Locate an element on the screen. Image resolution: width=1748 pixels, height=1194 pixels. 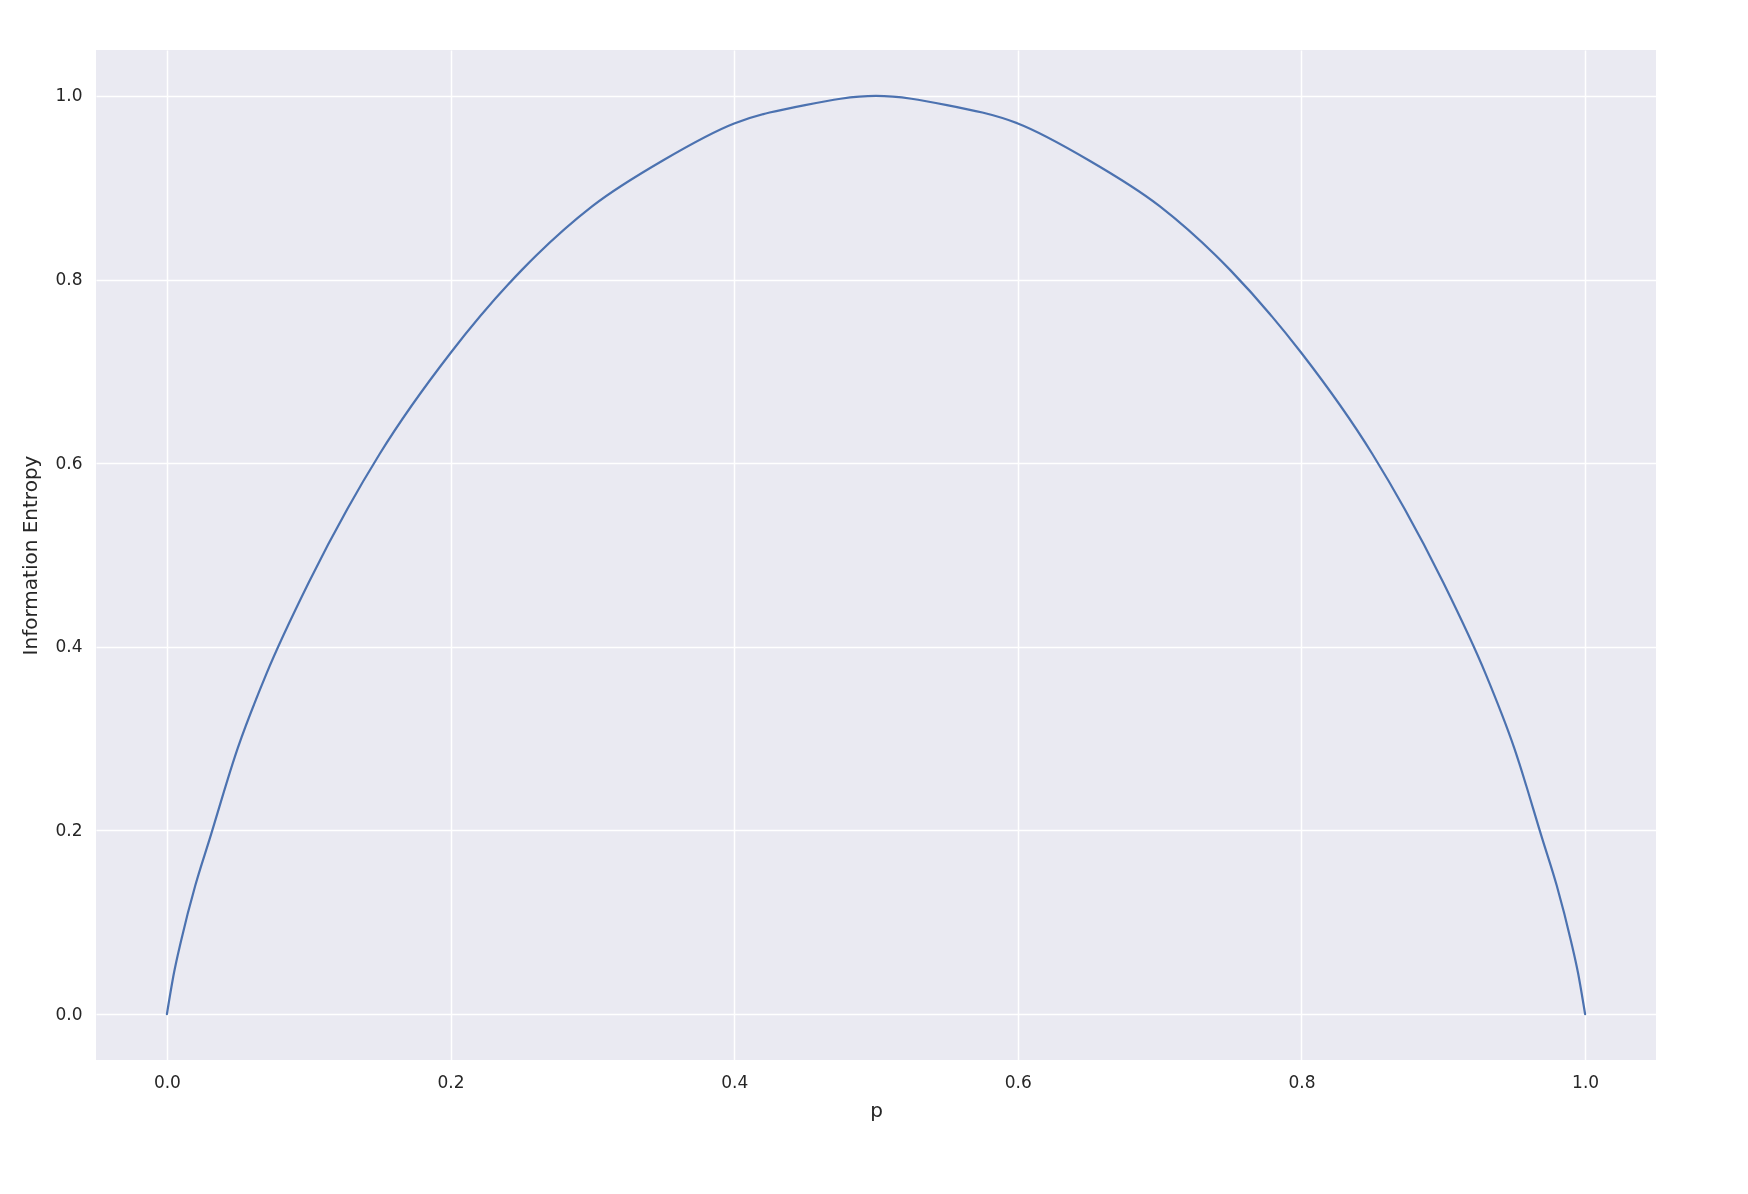
y-tick-label: 0.0 is located at coordinates (69, 1013).